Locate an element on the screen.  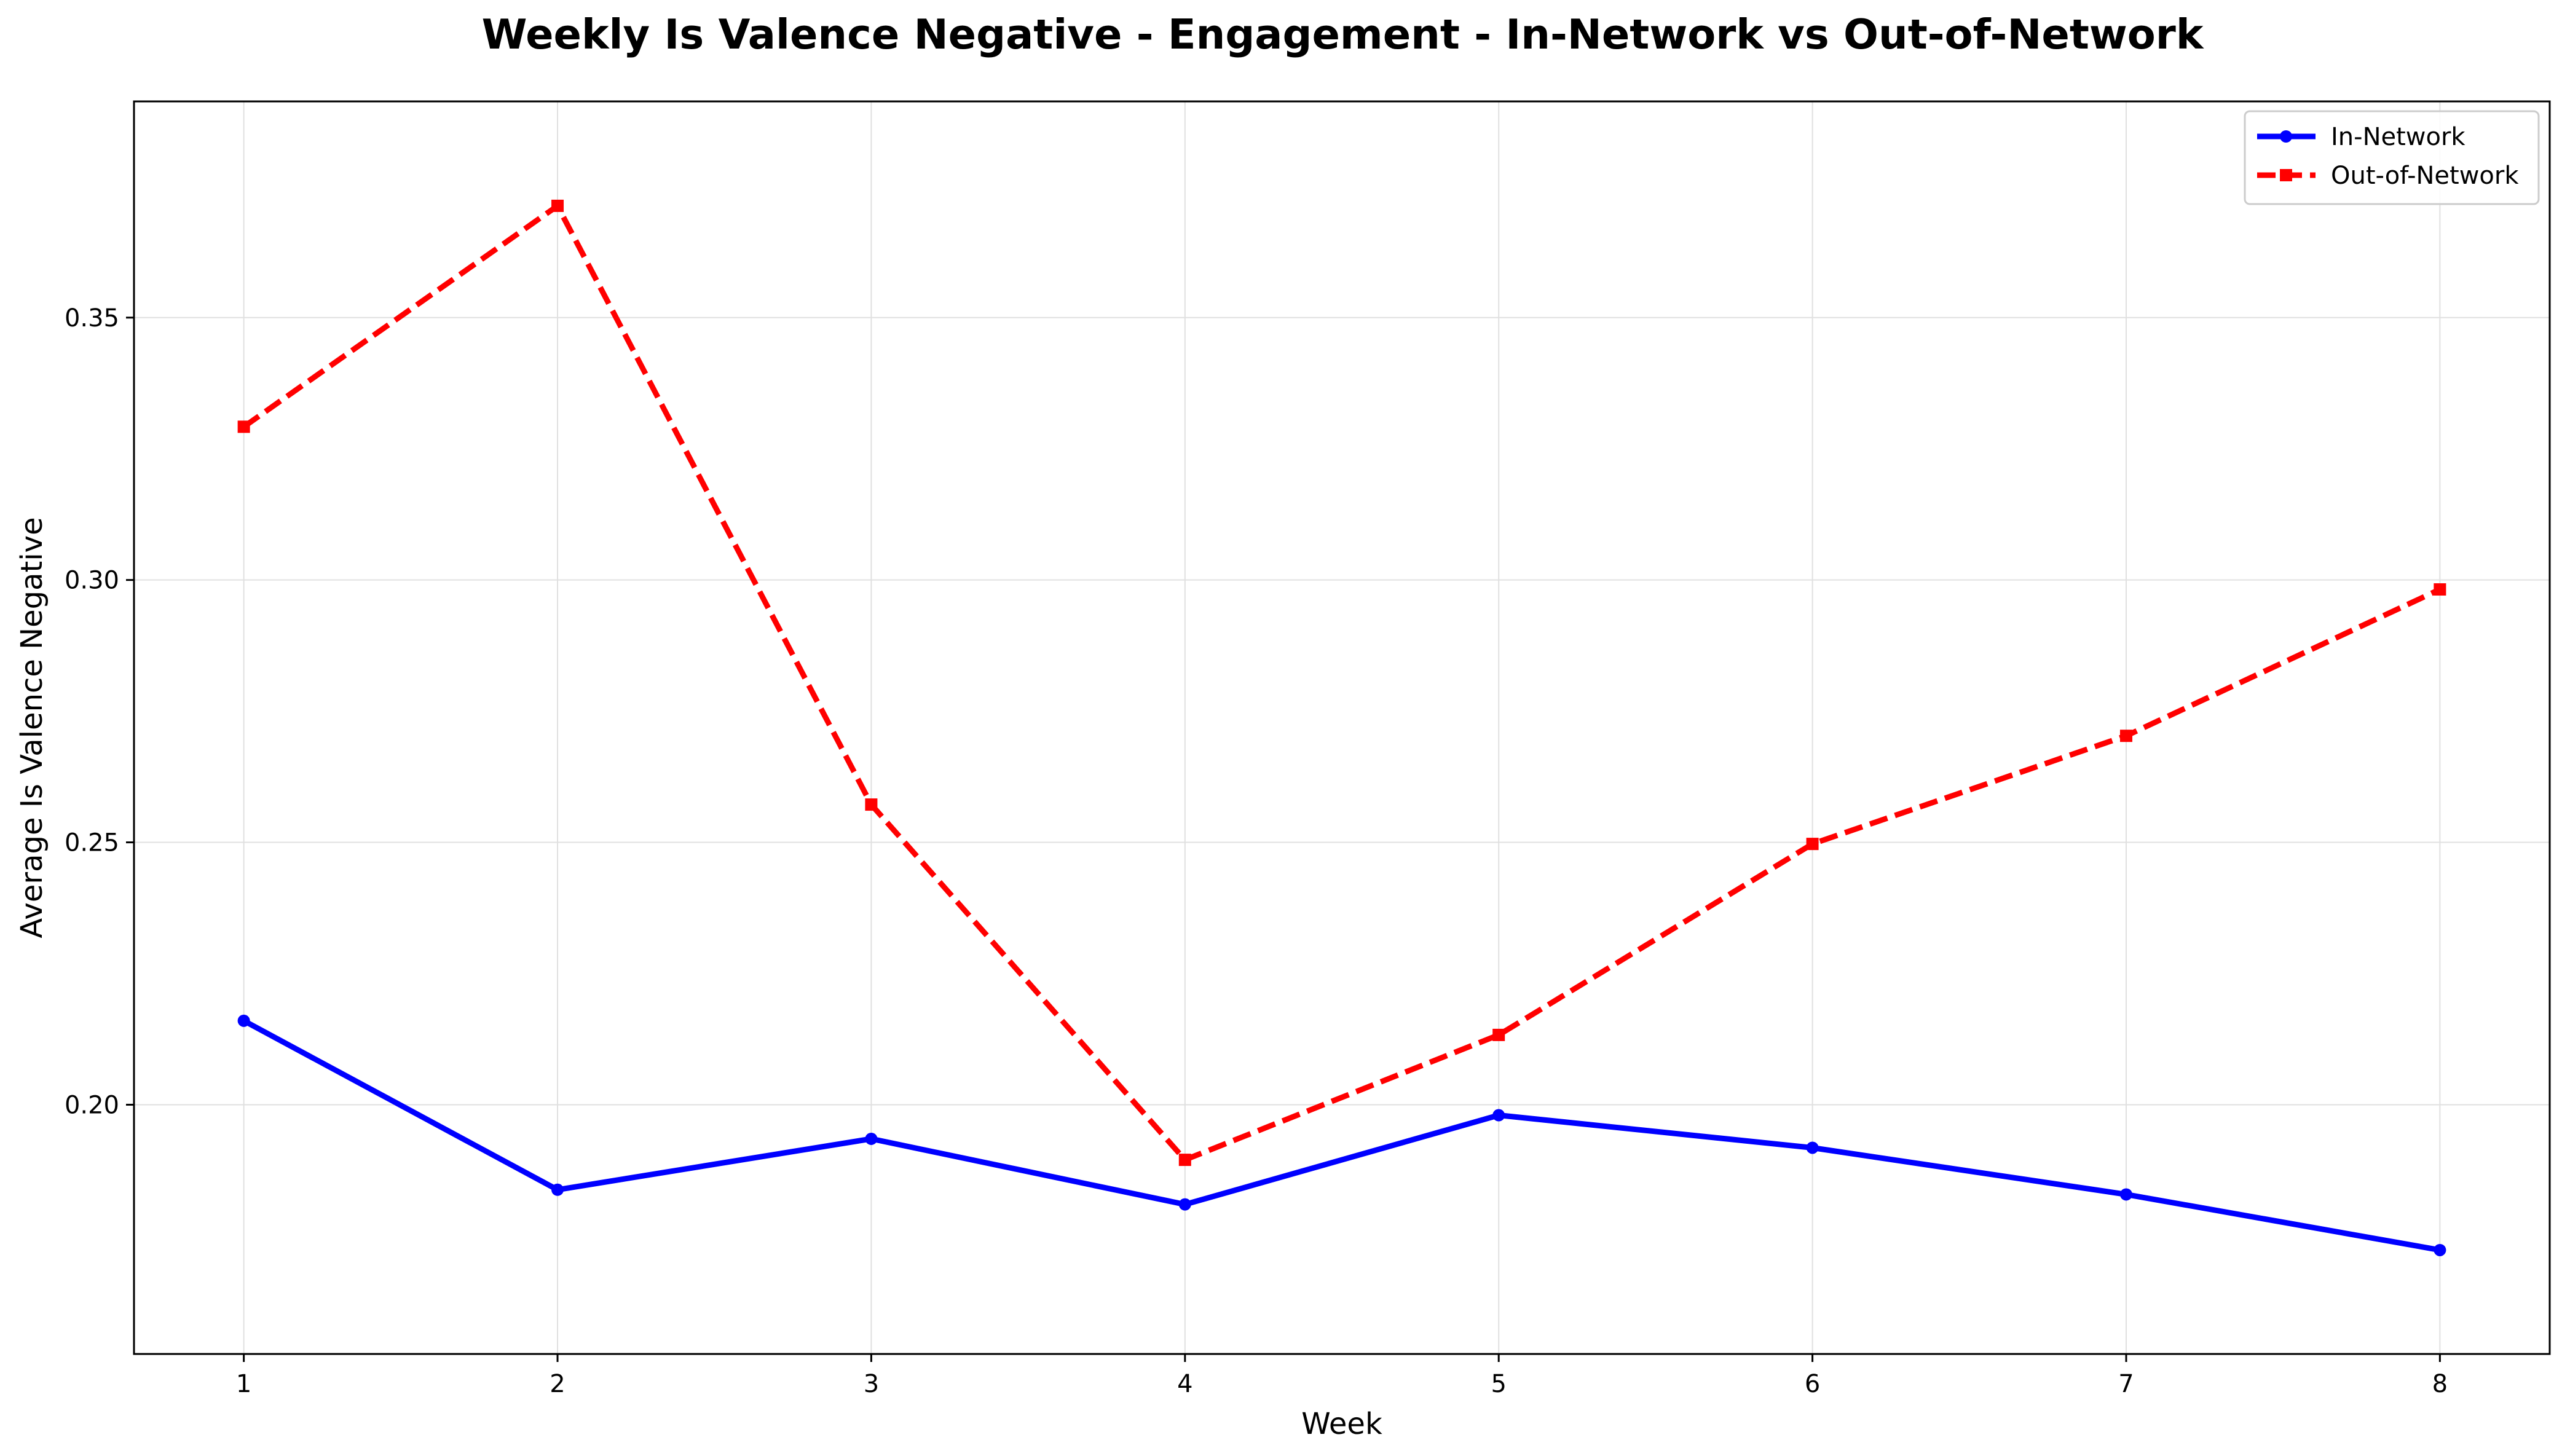
x-tick-label: 2 is located at coordinates (557, 1384).